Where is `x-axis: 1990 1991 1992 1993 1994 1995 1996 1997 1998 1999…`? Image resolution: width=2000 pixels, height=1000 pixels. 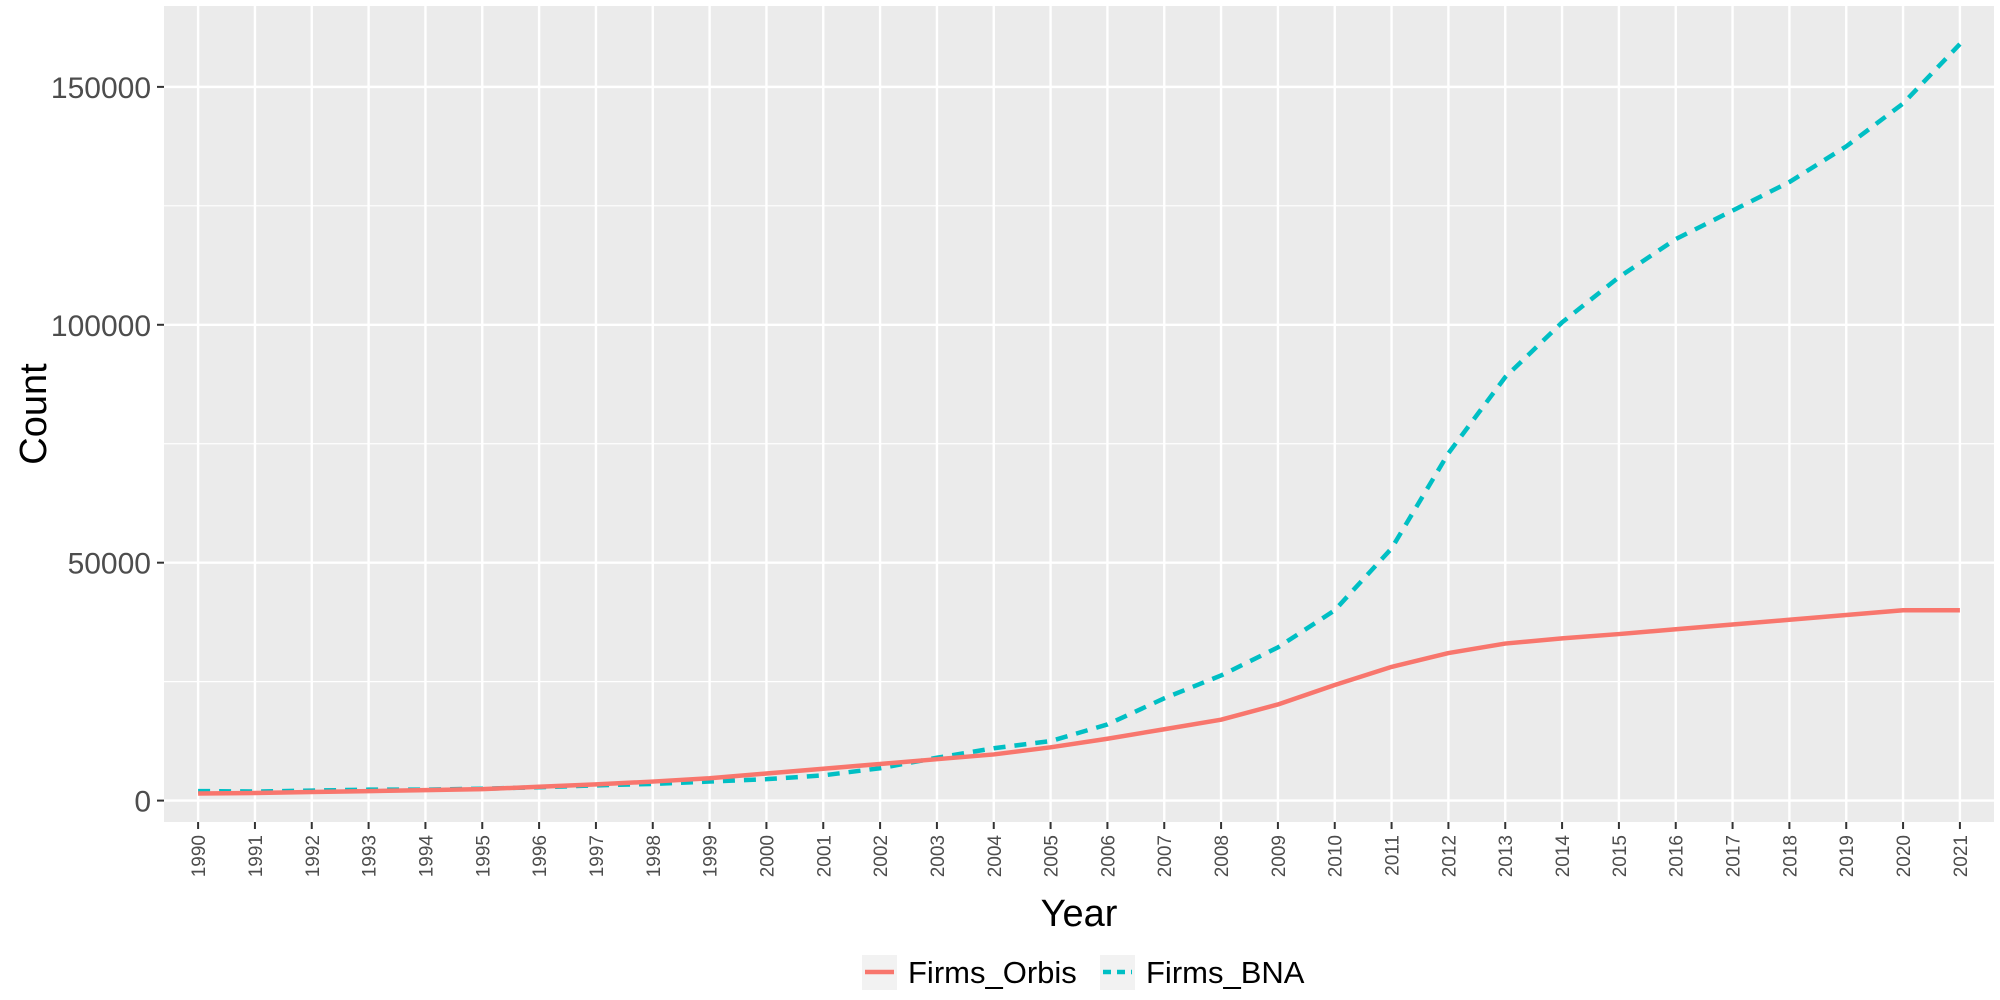
x-axis: 1990 1991 1992 1993 1994 1995 1996 1997 1998 1999… is located at coordinates (1080, 849).